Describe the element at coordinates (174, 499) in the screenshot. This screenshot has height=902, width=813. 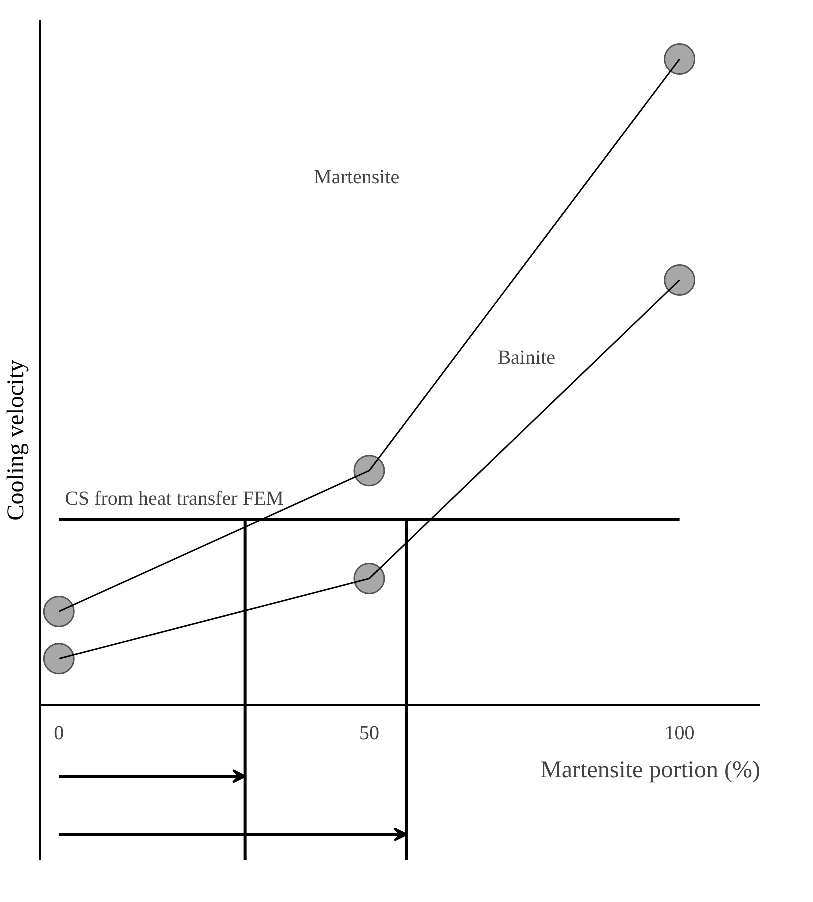
I see `ref-line-label: CS from heat transfer FEM` at that location.